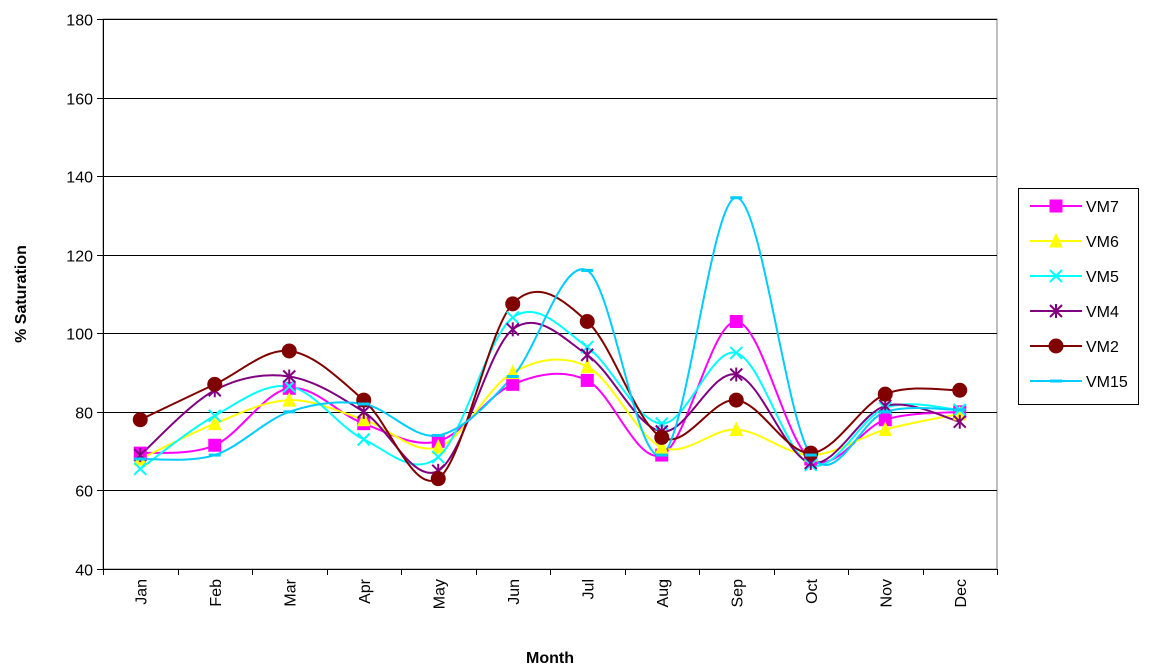  Describe the element at coordinates (21, 294) in the screenshot. I see `y-axis-title: % Saturation` at that location.